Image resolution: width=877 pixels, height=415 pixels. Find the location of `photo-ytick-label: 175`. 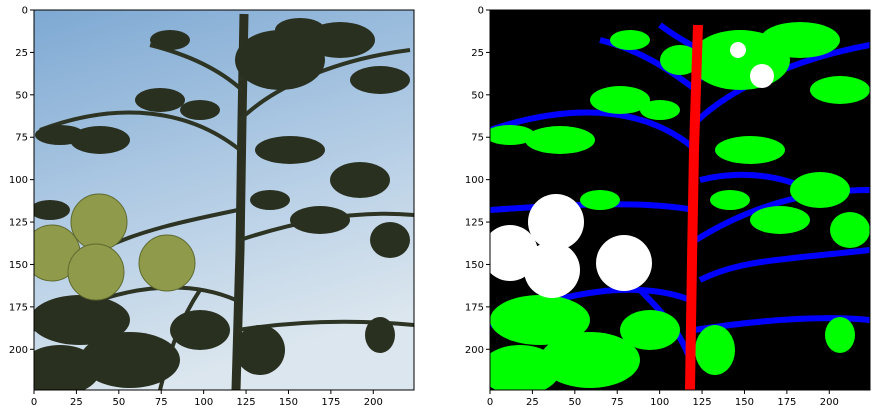

photo-ytick-label: 175 is located at coordinates (18, 307).